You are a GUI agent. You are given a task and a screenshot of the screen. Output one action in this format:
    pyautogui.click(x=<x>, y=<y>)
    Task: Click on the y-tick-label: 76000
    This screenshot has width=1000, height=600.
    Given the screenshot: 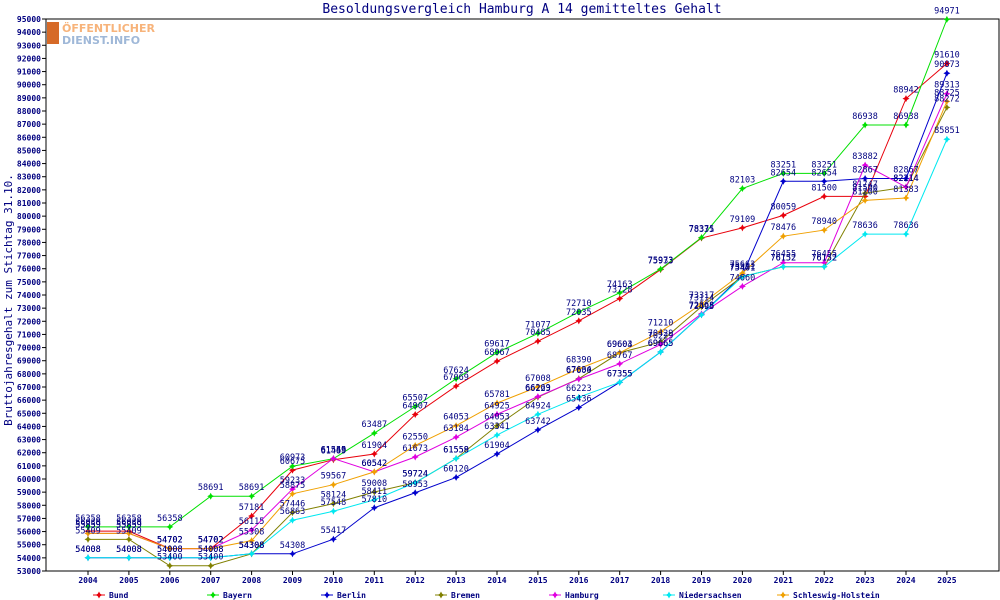 What is the action you would take?
    pyautogui.click(x=29, y=269)
    